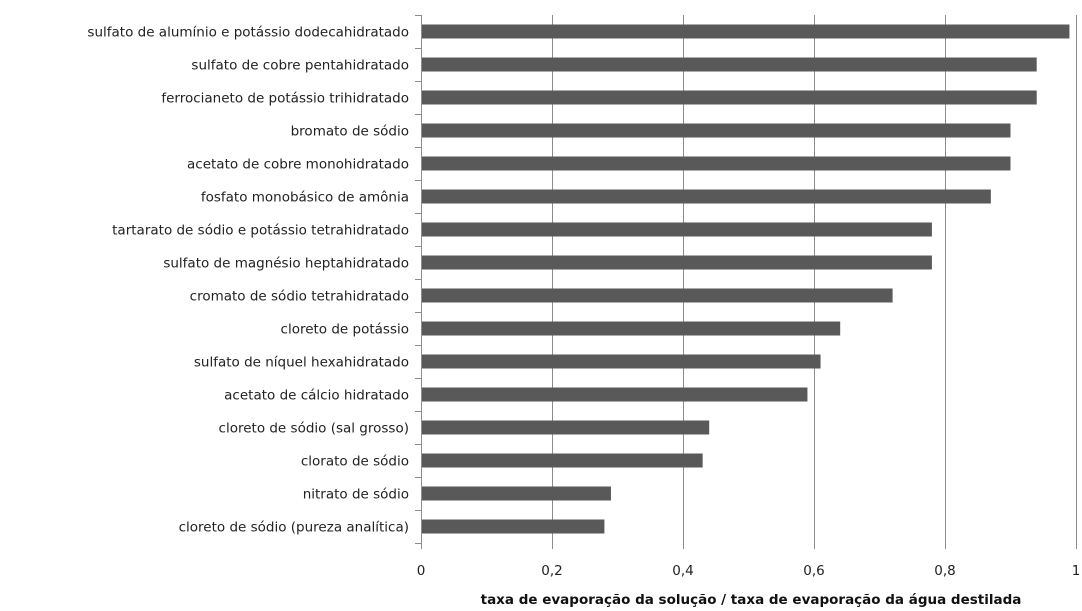 Image resolution: width=1082 pixels, height=611 pixels. What do you see at coordinates (355, 462) in the screenshot?
I see `category-label: clorato de sódio` at bounding box center [355, 462].